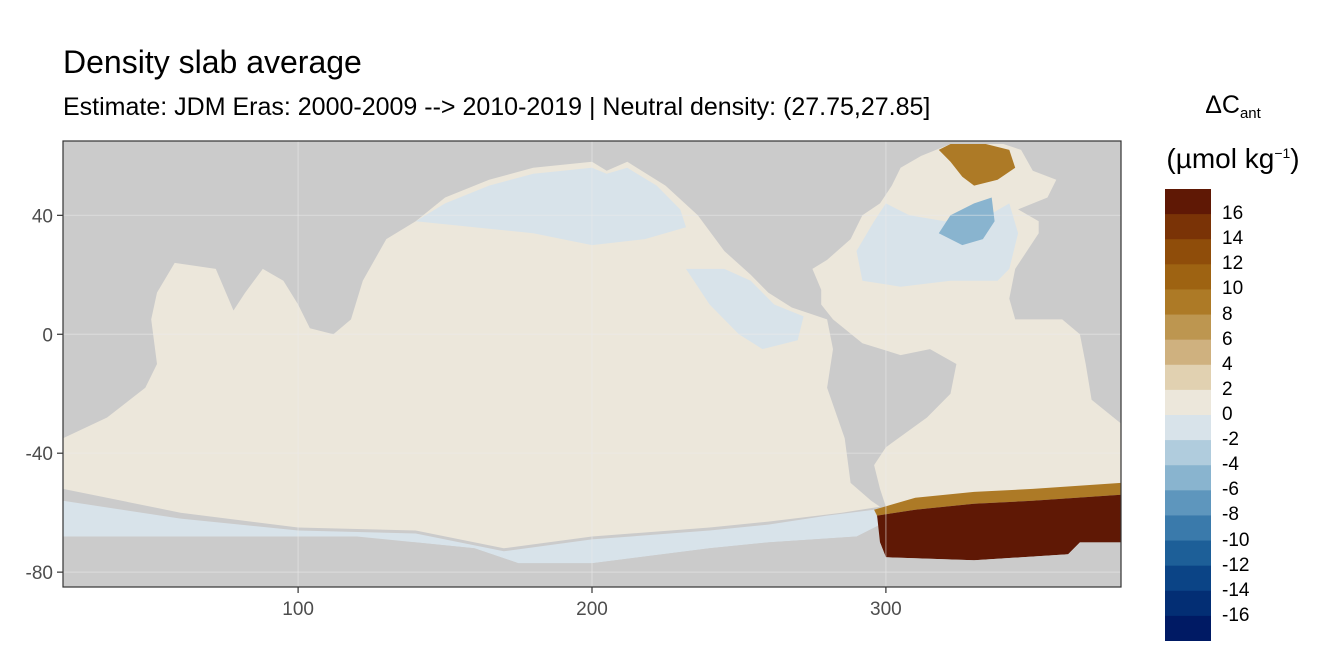  What do you see at coordinates (1227, 364) in the screenshot?
I see `legend-label: 4` at bounding box center [1227, 364].